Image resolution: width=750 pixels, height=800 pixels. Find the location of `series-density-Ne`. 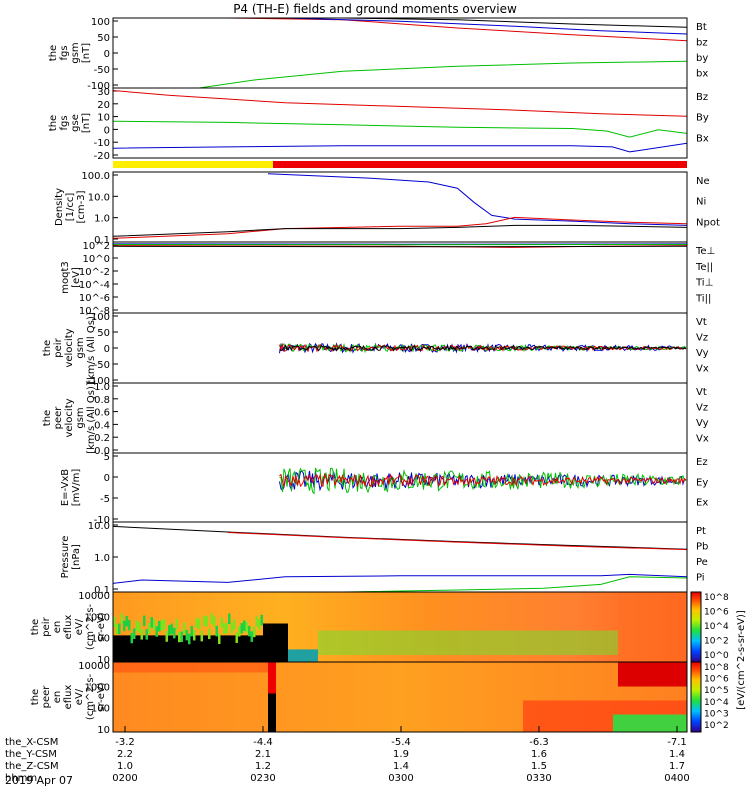

series-density-Ne is located at coordinates (400, 227).